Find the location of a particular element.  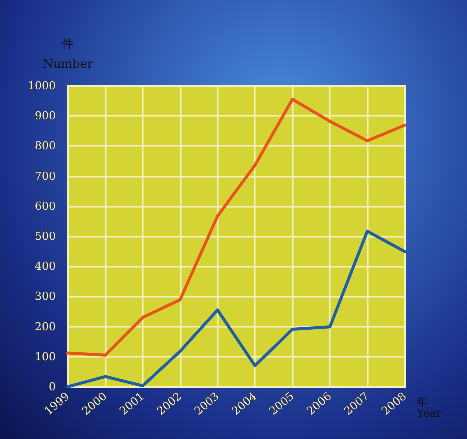

y-axis-title: 件 Number is located at coordinates (68, 54).